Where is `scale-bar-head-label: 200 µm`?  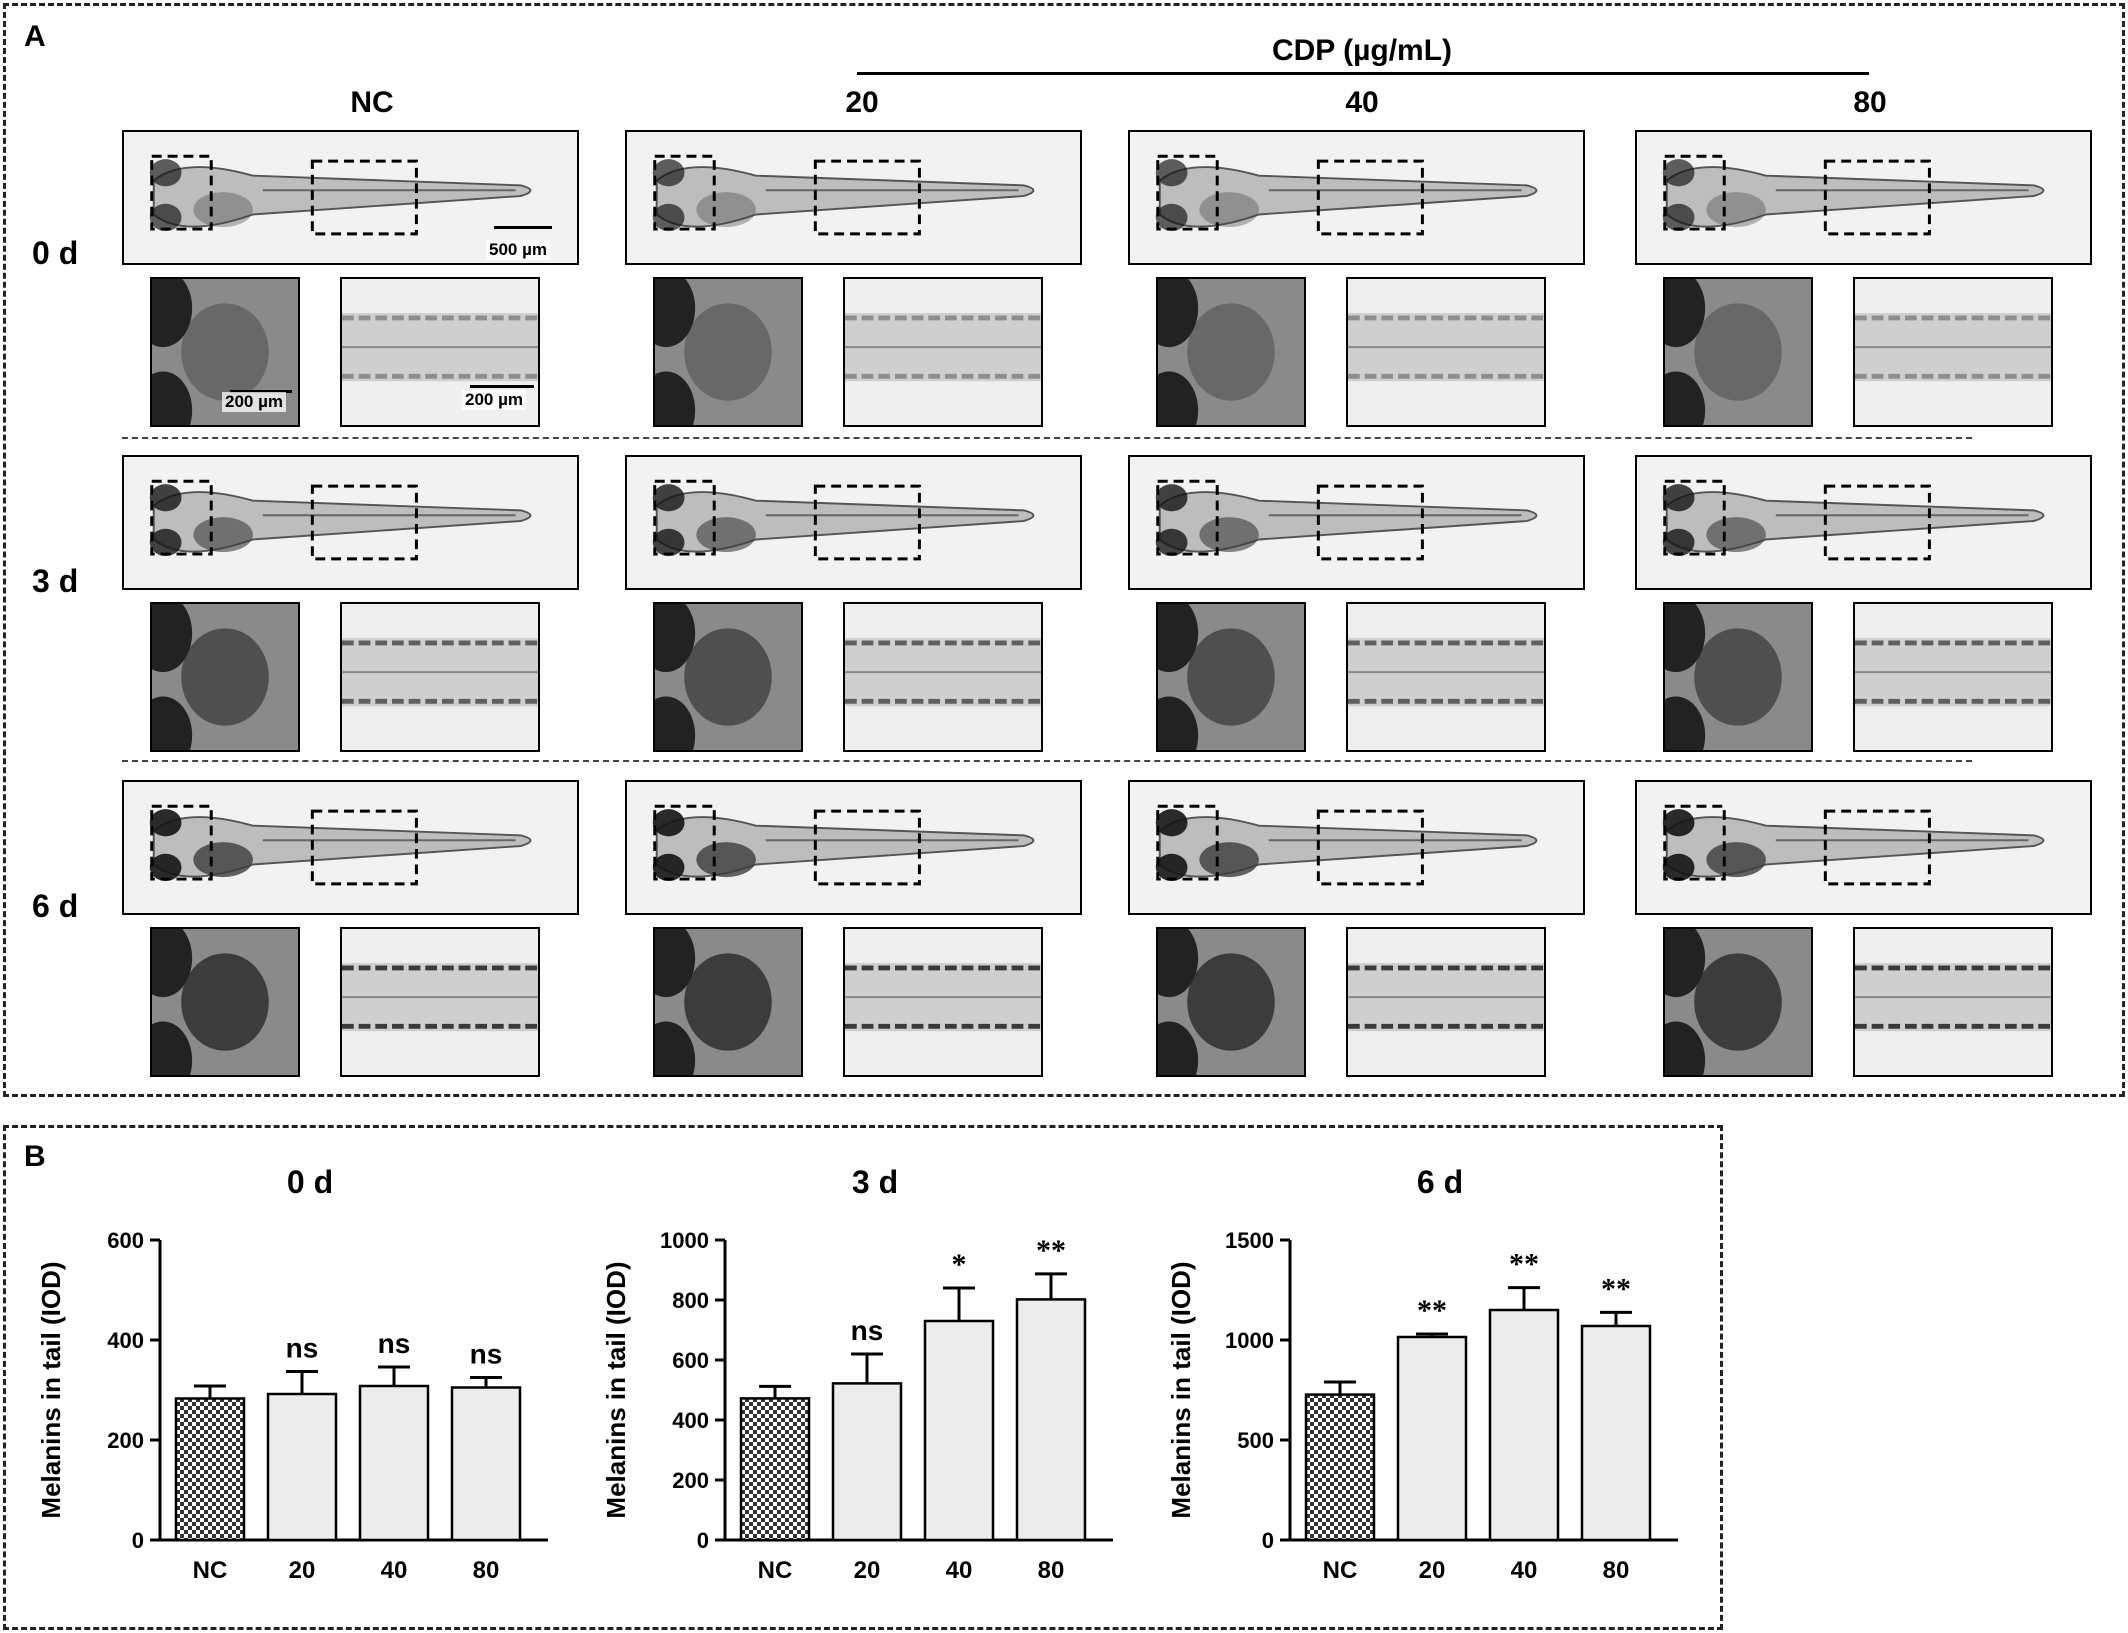 scale-bar-head-label: 200 µm is located at coordinates (254, 402).